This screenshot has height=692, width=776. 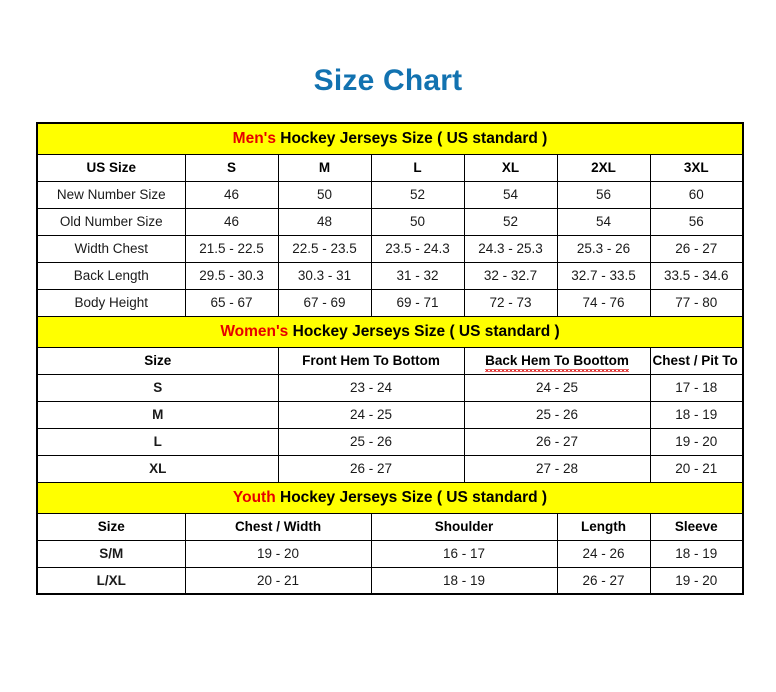 I want to click on table-row: L/XL 20 - 21 18 - 19 26 - 27 19 - 20, so click(x=390, y=580).